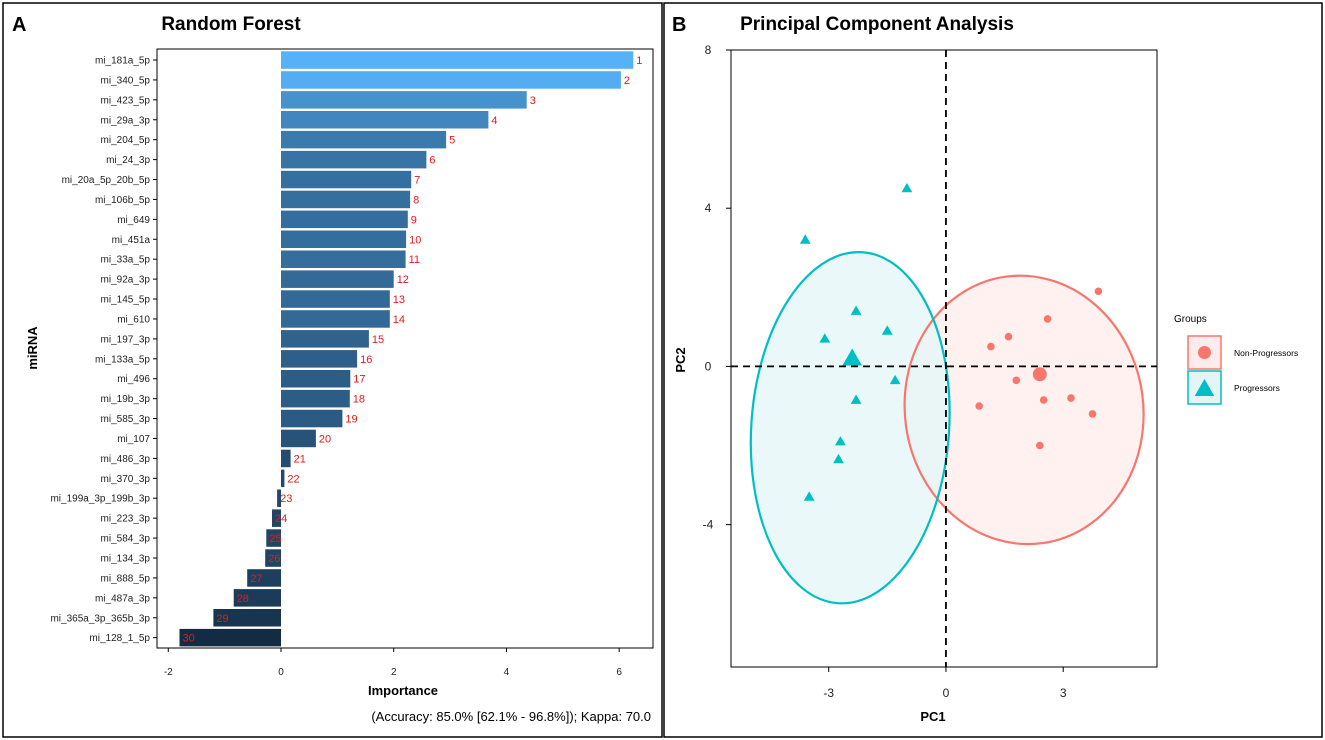 This screenshot has width=1325, height=740. Describe the element at coordinates (131, 240) in the screenshot. I see `rf-category-label: mi_451a` at that location.